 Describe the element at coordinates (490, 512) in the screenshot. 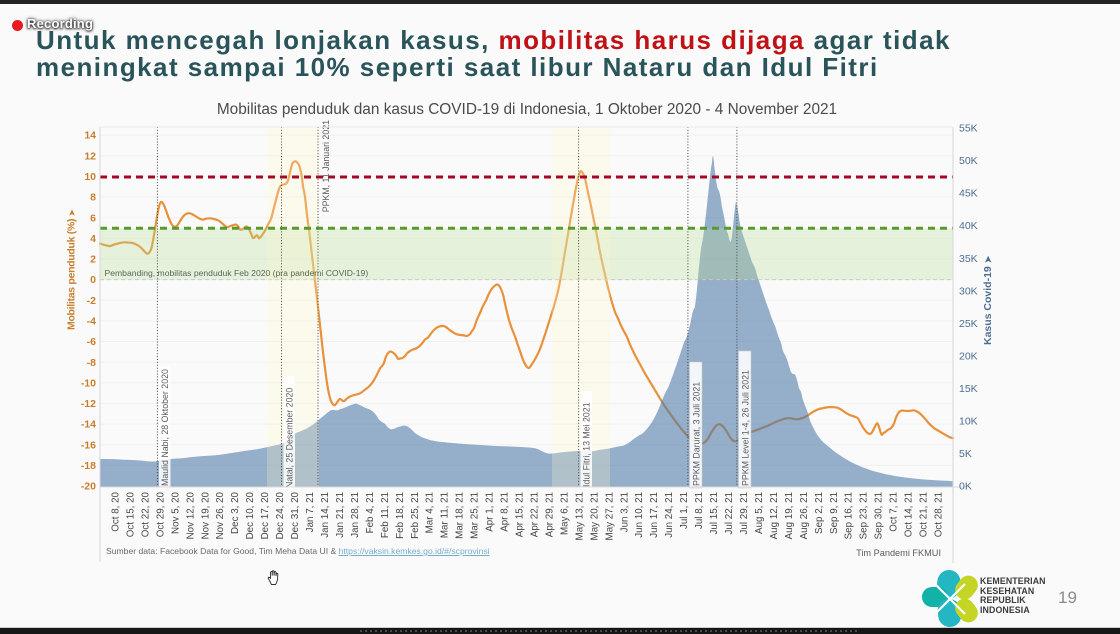

I see `svg-text: Apr 1, 21` at that location.